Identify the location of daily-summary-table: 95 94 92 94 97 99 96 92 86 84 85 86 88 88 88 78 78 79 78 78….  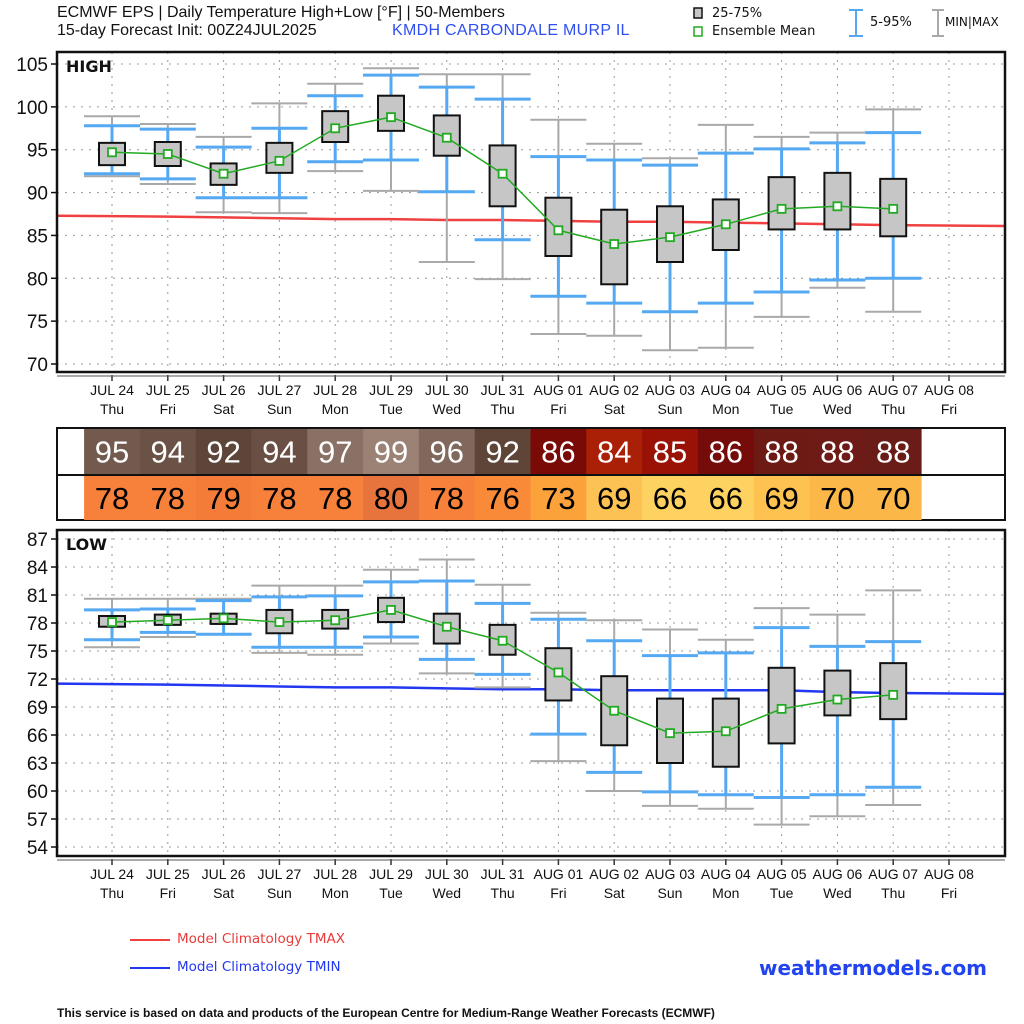
(531, 474).